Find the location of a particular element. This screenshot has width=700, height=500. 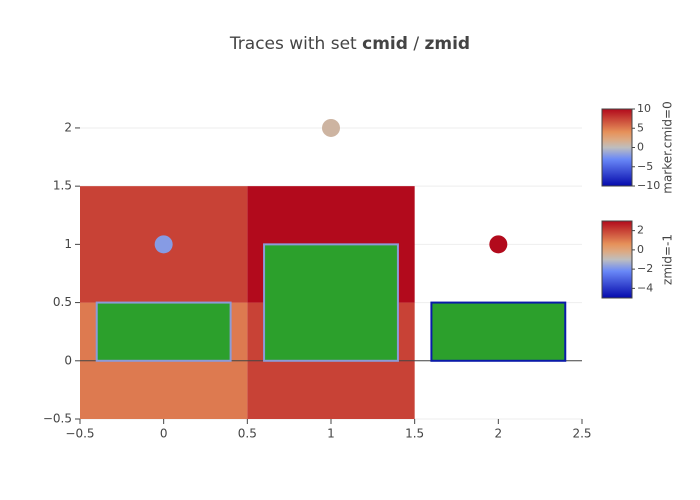

y-tick-label: 1.5 is located at coordinates (62, 186).